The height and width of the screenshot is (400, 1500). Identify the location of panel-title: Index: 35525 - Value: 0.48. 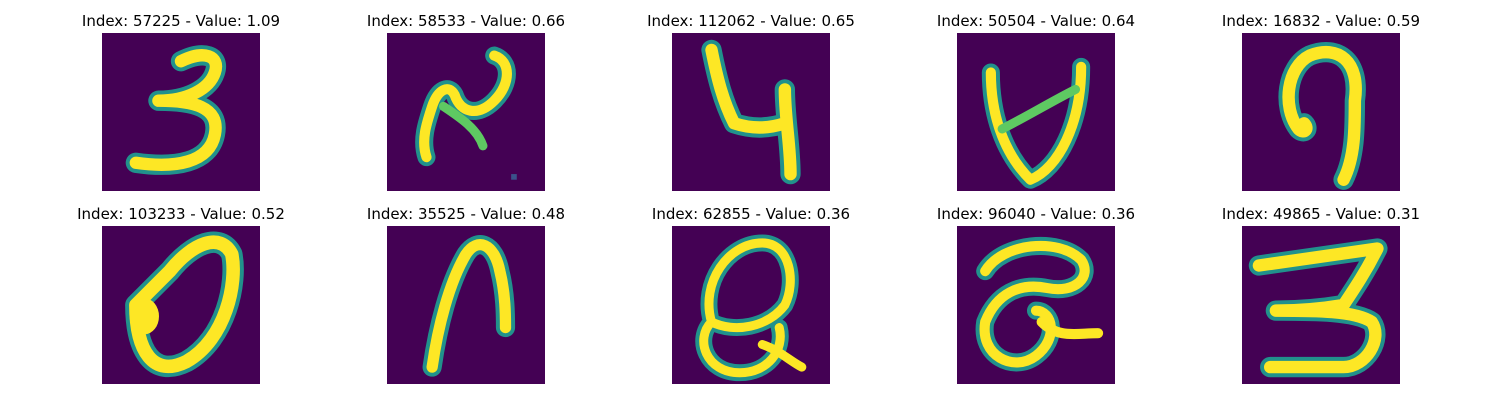
(466, 214).